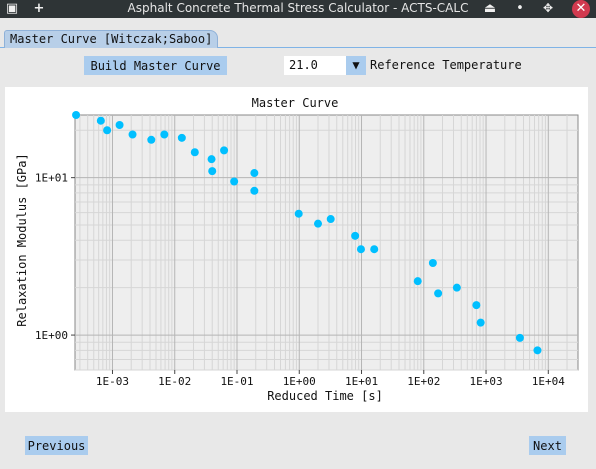 This screenshot has width=596, height=469. I want to click on chart-title: Master Curve, so click(295, 103).